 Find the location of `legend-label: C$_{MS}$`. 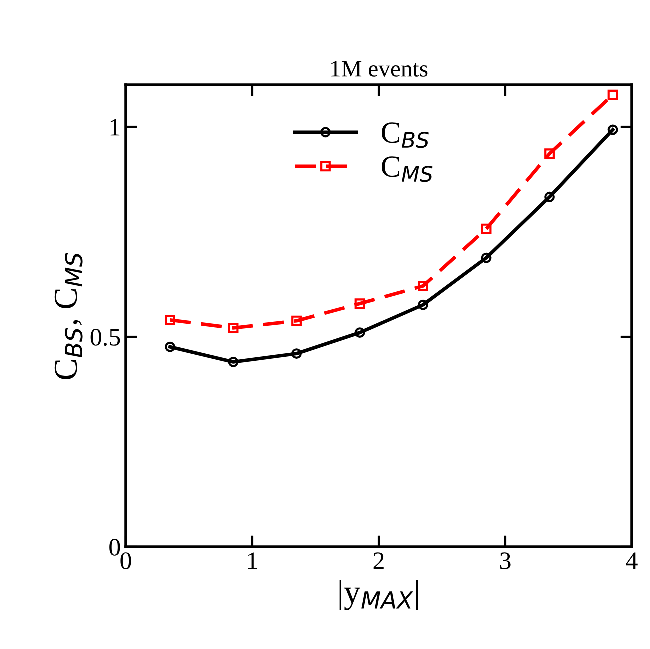

legend-label: C$_{MS}$ is located at coordinates (407, 169).